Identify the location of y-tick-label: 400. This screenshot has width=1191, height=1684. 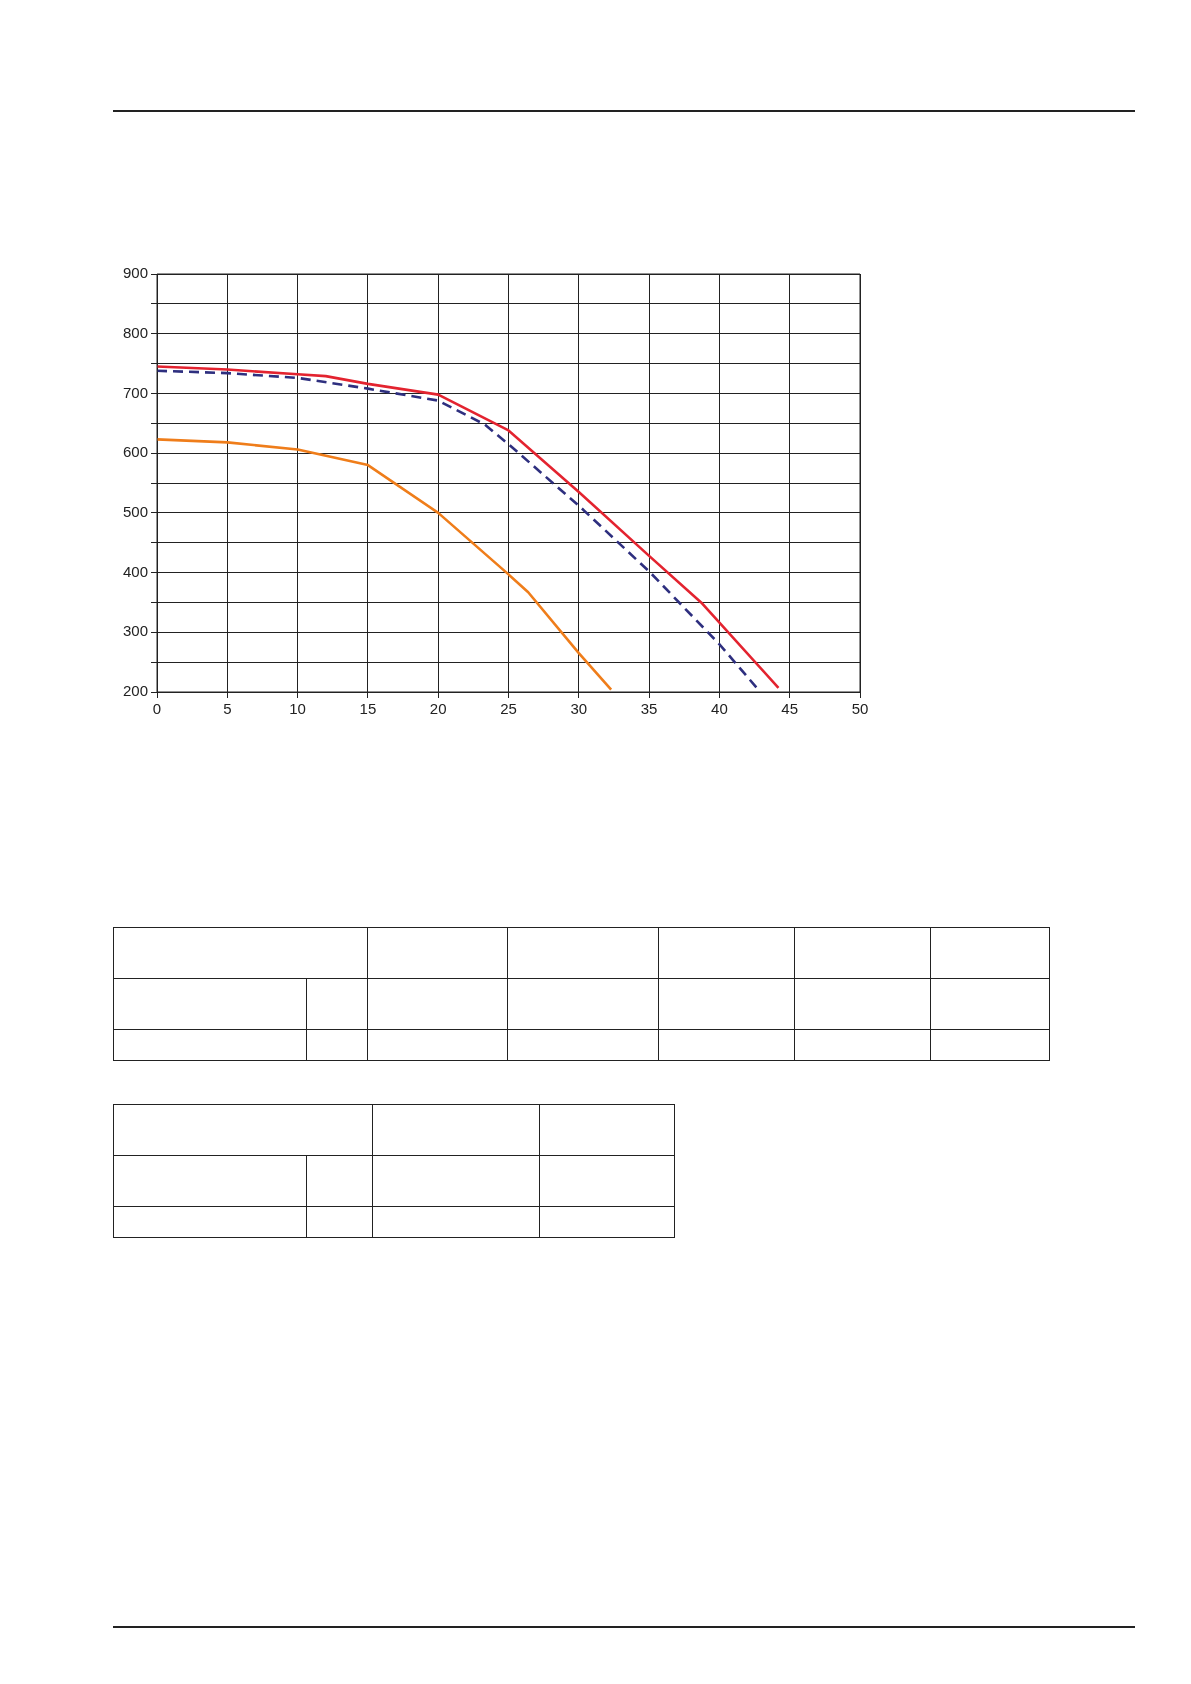
(136, 571).